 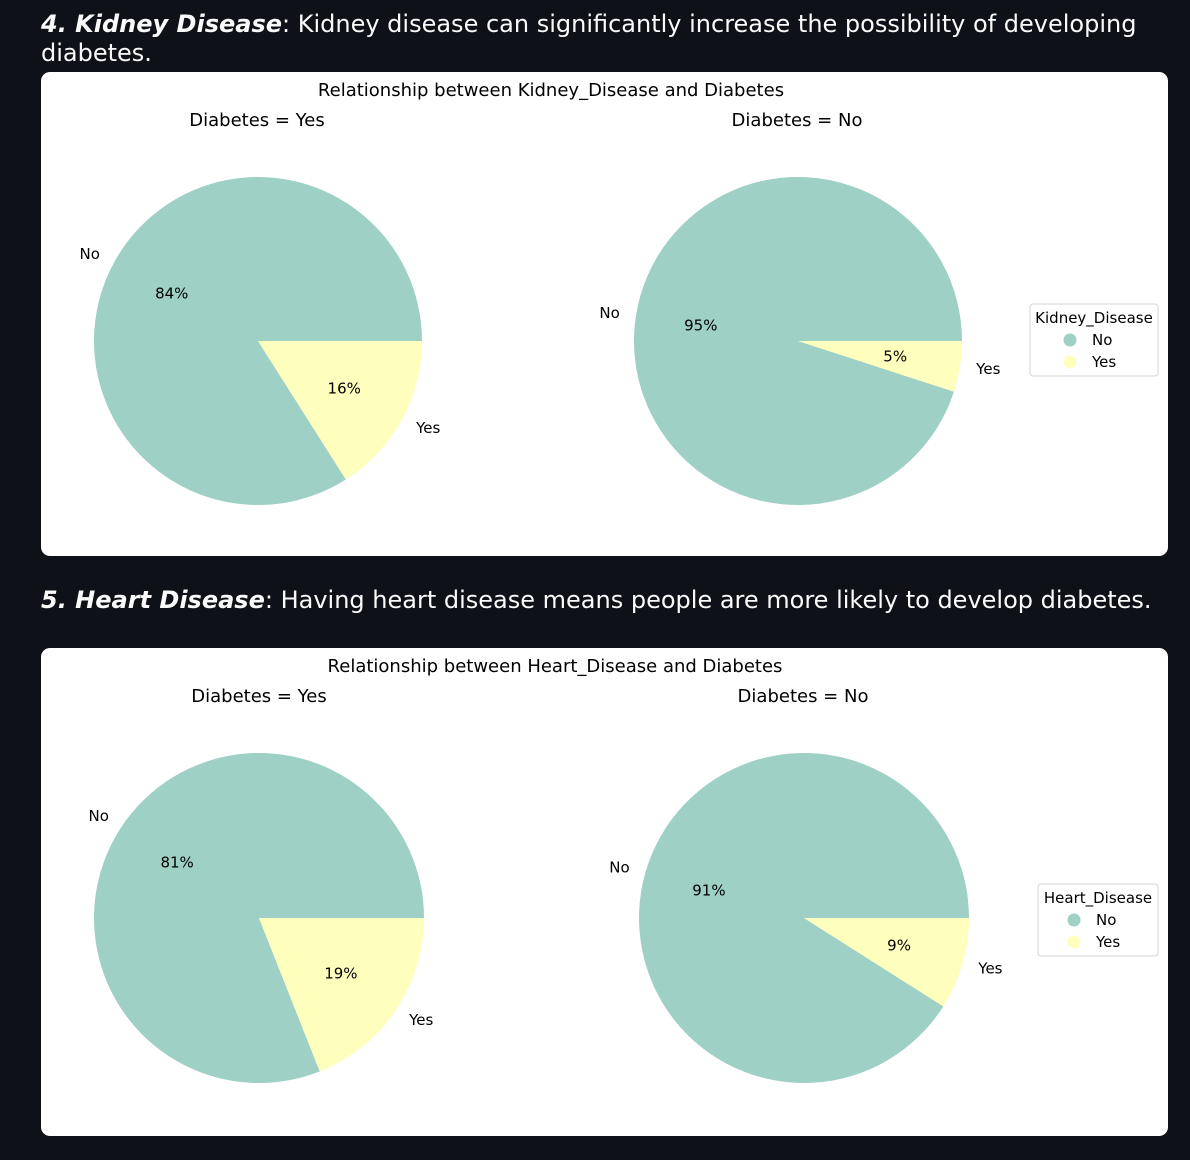 What do you see at coordinates (1098, 898) in the screenshot?
I see `legend-title: Heart_Disease` at bounding box center [1098, 898].